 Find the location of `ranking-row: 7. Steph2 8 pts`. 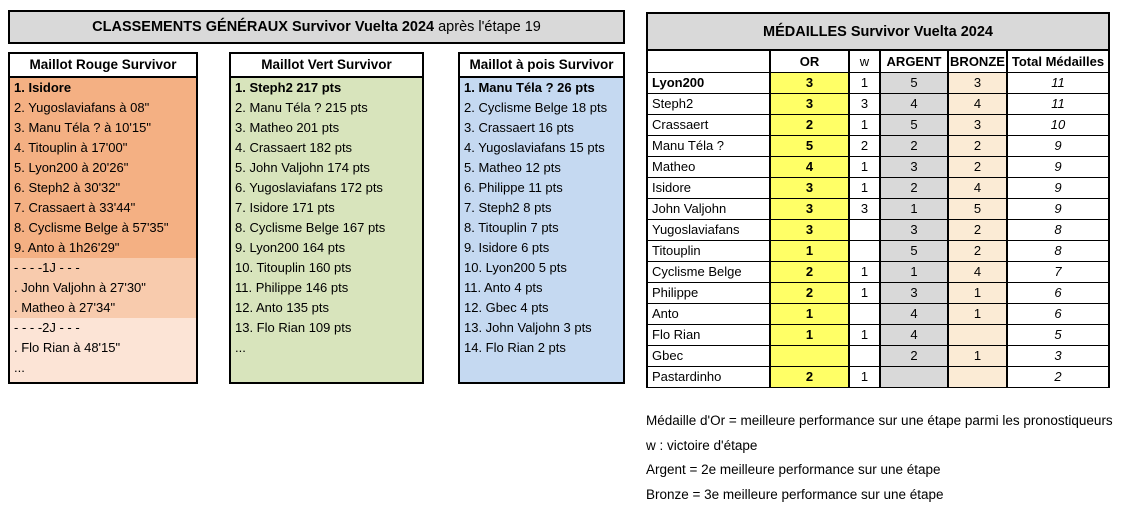

ranking-row: 7. Steph2 8 pts is located at coordinates (541, 208).